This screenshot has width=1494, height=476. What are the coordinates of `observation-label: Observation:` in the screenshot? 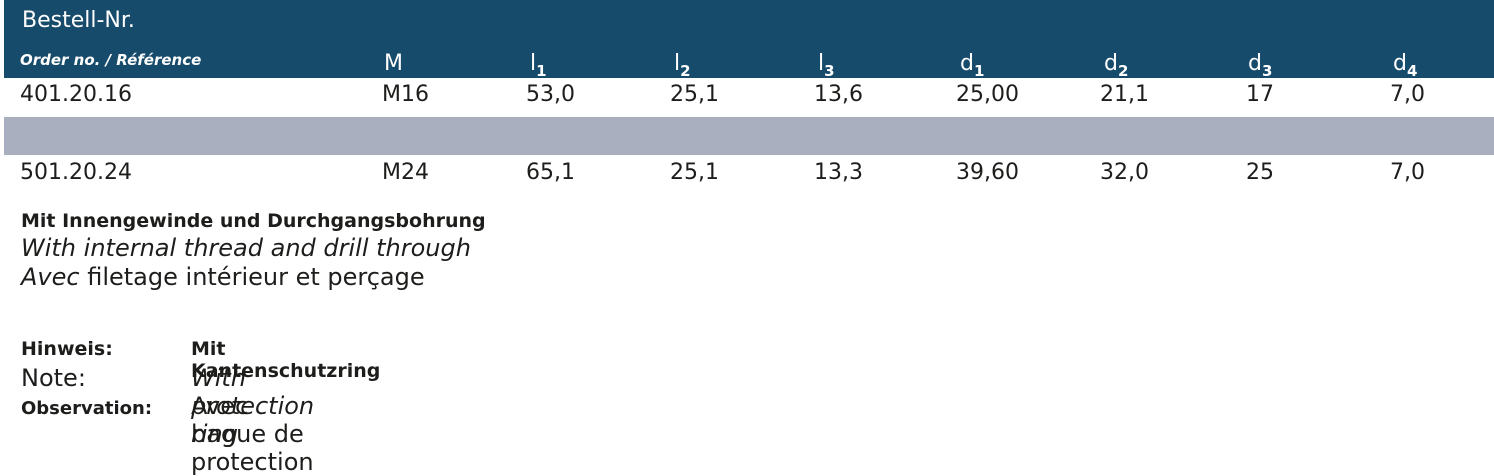 It's located at (87, 408).